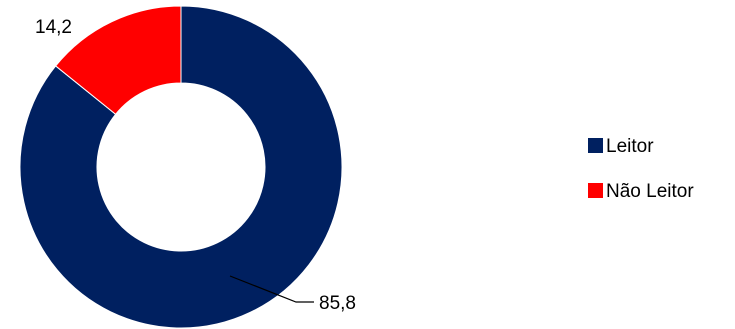 The height and width of the screenshot is (329, 735). Describe the element at coordinates (118, 60) in the screenshot. I see `slice-nao-leitor` at that location.